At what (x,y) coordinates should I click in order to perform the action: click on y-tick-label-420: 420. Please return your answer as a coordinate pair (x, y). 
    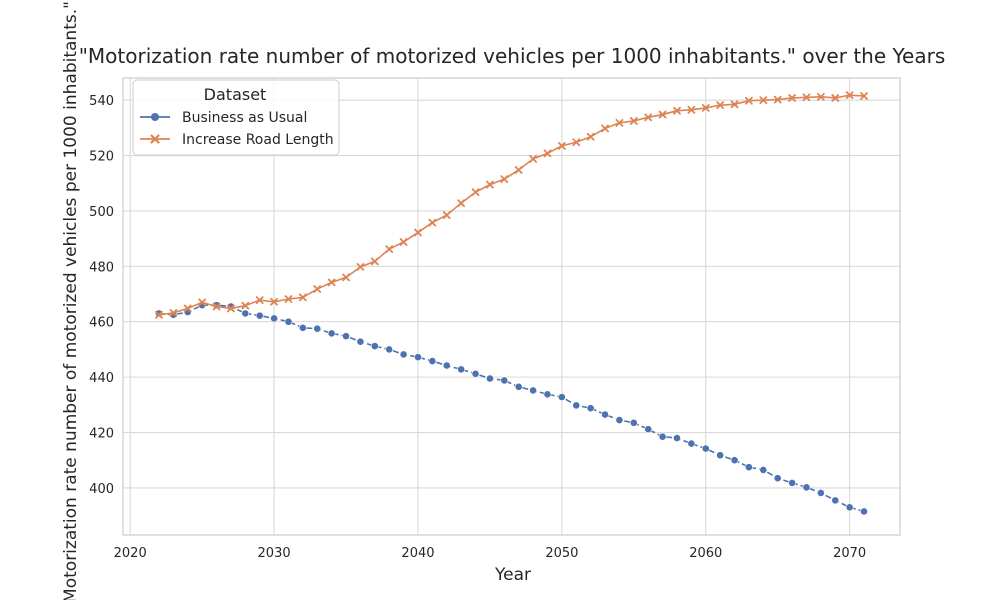
    Looking at the image, I should click on (101, 434).